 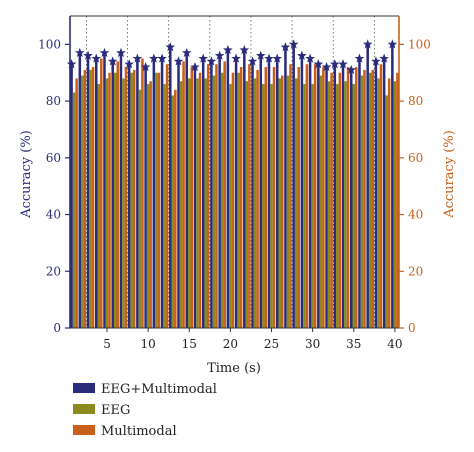 I want to click on legend-swatch-eeg, so click(x=84, y=409).